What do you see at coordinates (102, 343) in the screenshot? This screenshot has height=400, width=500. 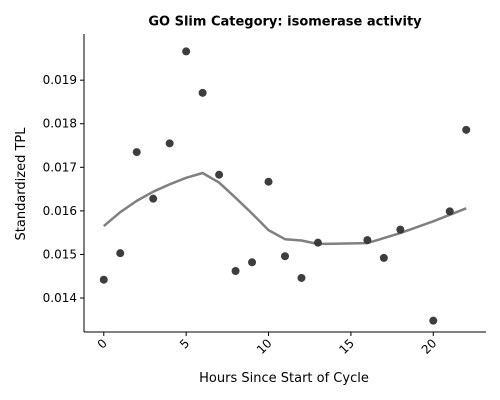 I see `x-tick-label: 0` at bounding box center [102, 343].